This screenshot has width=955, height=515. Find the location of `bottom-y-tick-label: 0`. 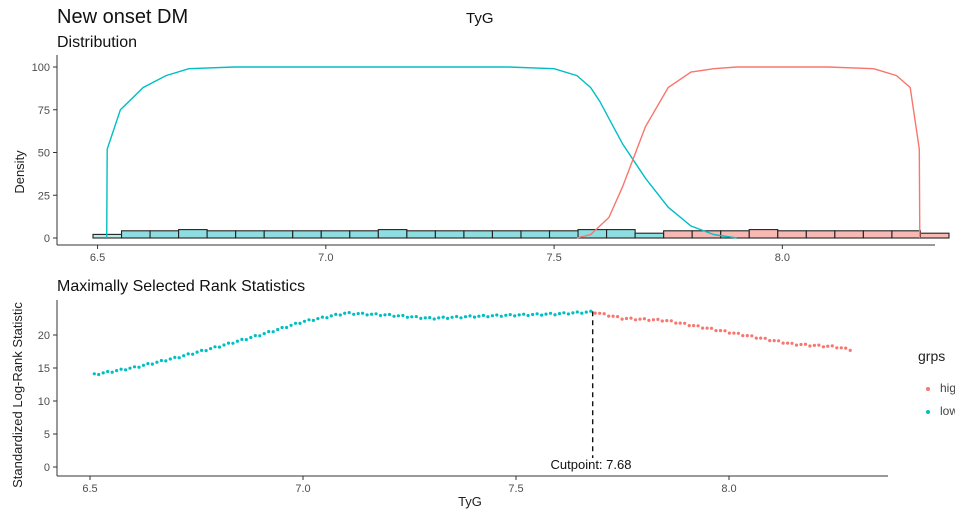

bottom-y-tick-label: 0 is located at coordinates (47, 468).